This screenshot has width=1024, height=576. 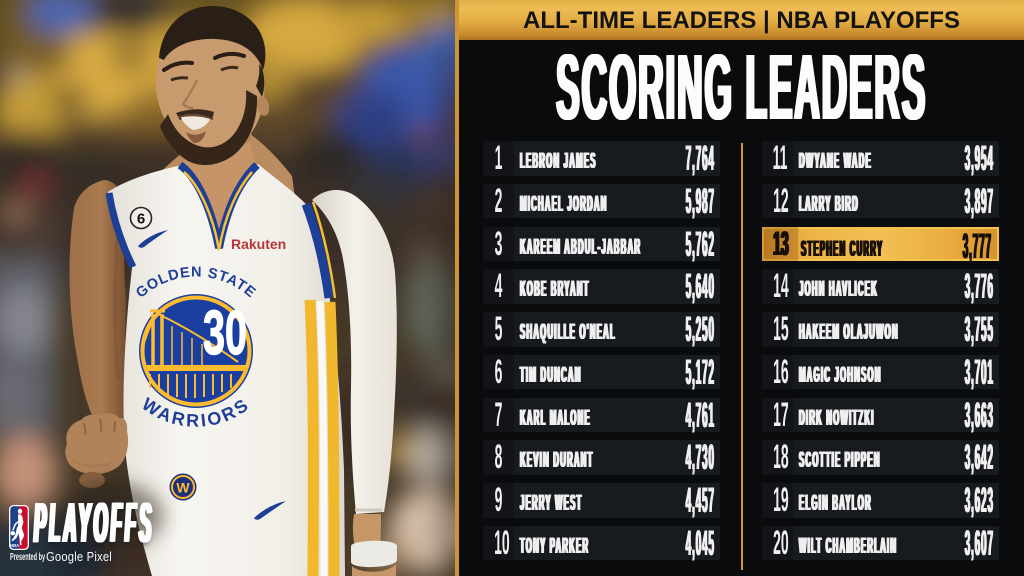 I want to click on svg-text: 6, so click(x=141, y=219).